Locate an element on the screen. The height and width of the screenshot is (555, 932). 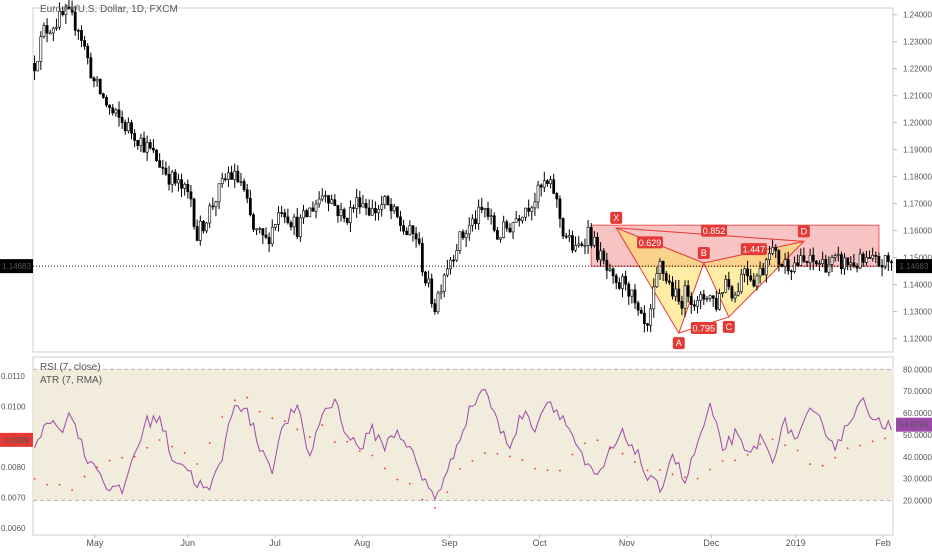
rsi-y-tick: 70.0000 is located at coordinates (917, 391).